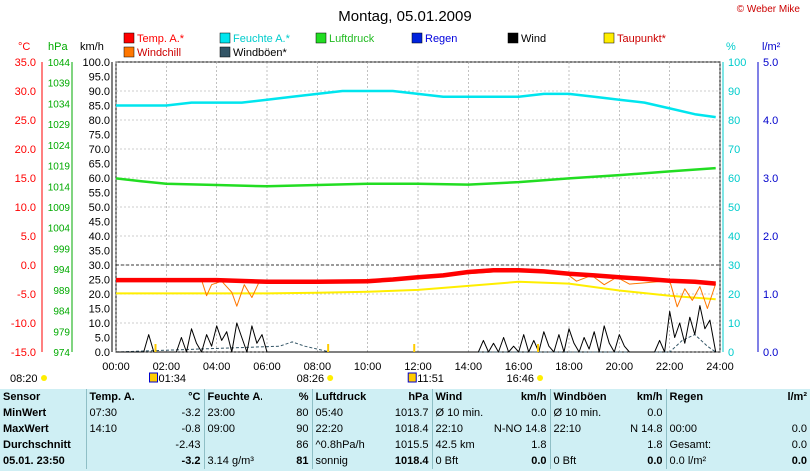 This screenshot has height=471, width=810. What do you see at coordinates (731, 47) in the screenshot?
I see `humidity-unit-label: %` at bounding box center [731, 47].